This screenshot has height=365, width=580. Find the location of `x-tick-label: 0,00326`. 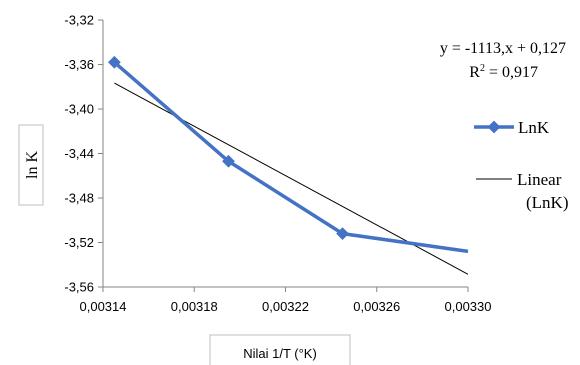

x-tick-label: 0,00326 is located at coordinates (376, 306).